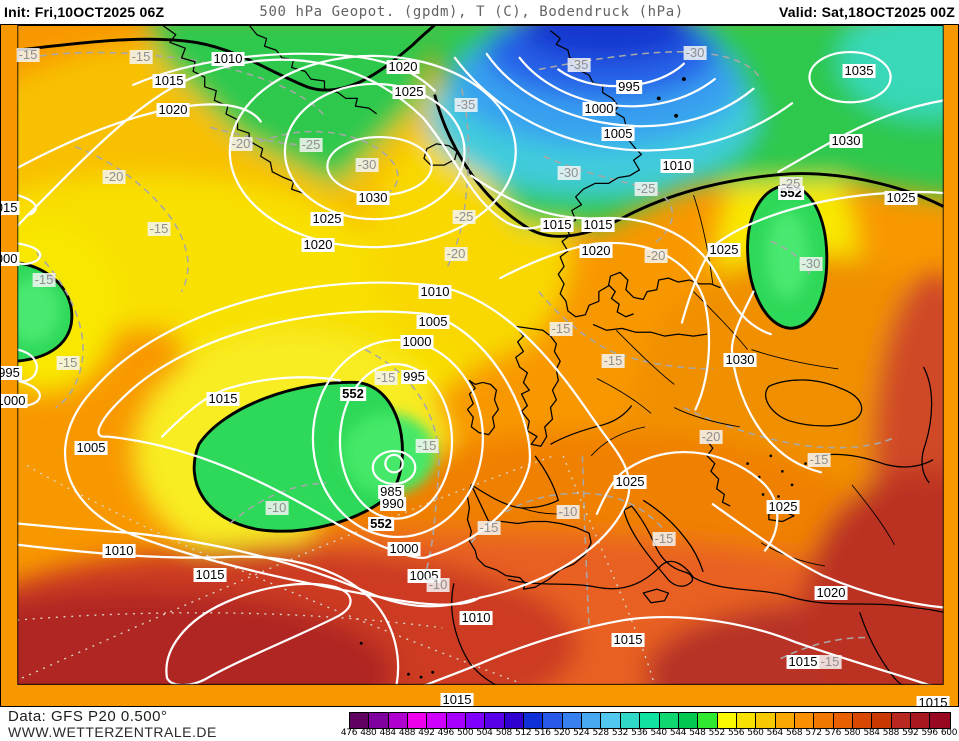 This screenshot has height=741, width=959. I want to click on geopotential-label: 552, so click(381, 523).